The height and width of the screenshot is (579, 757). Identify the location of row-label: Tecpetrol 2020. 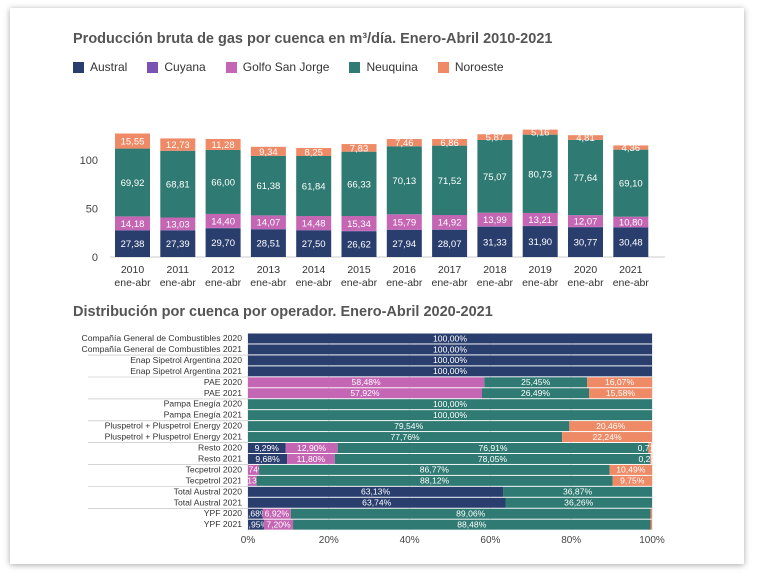
(214, 469).